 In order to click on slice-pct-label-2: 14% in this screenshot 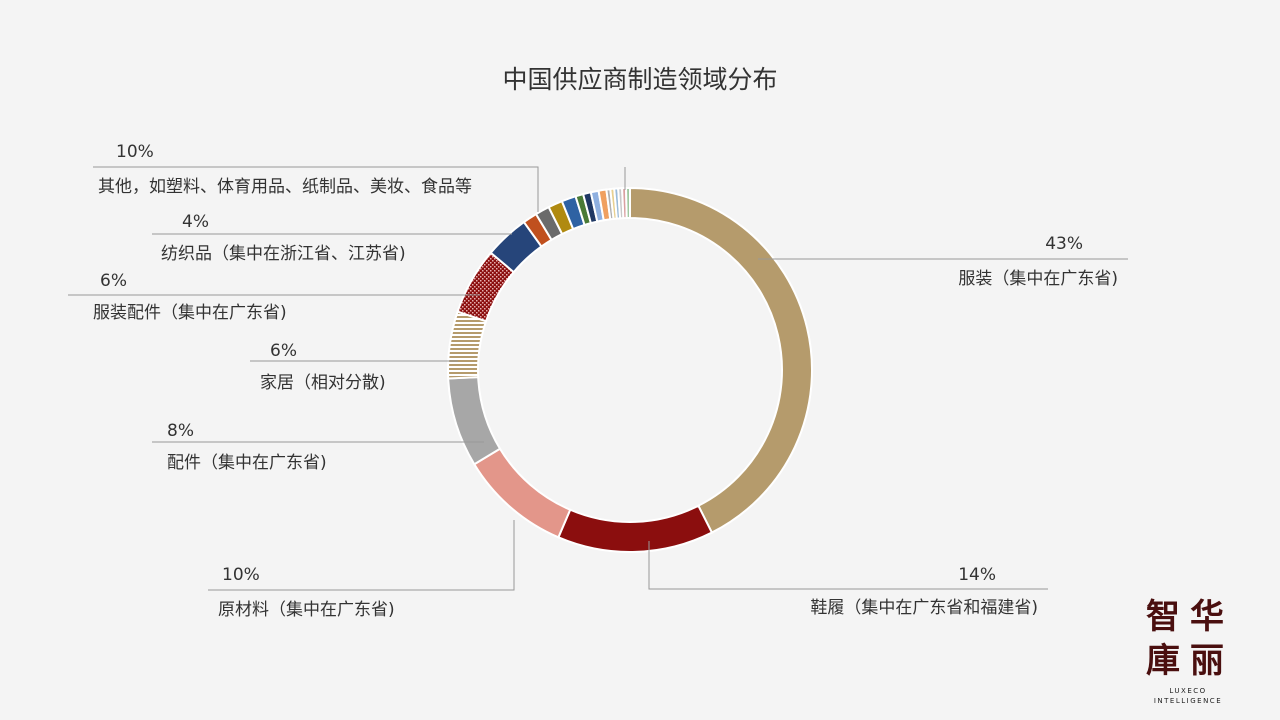, I will do `click(977, 575)`.